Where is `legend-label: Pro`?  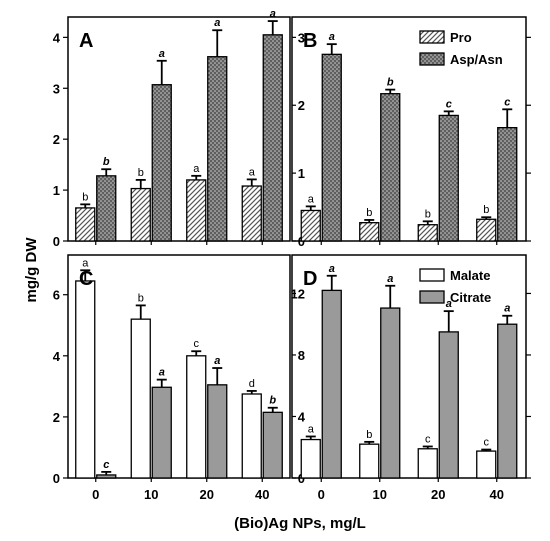
legend-label: Pro is located at coordinates (461, 37).